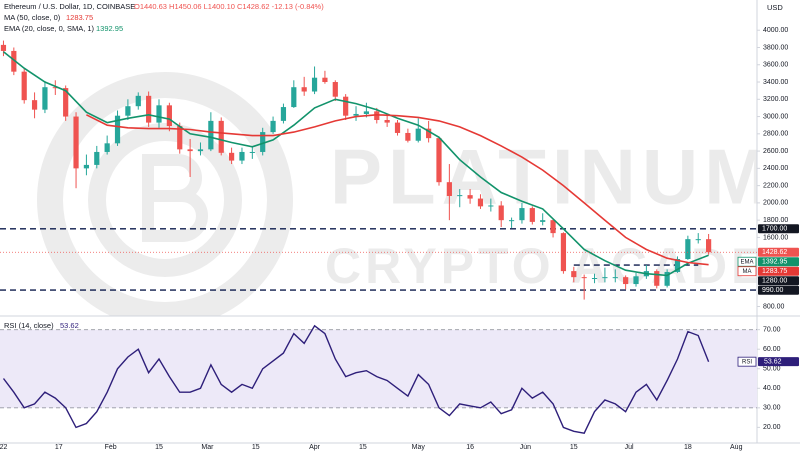  What do you see at coordinates (69, 6) in the screenshot?
I see `symbol-title: Ethereum / U.S. Dollar, 1D, COINBASE` at bounding box center [69, 6].